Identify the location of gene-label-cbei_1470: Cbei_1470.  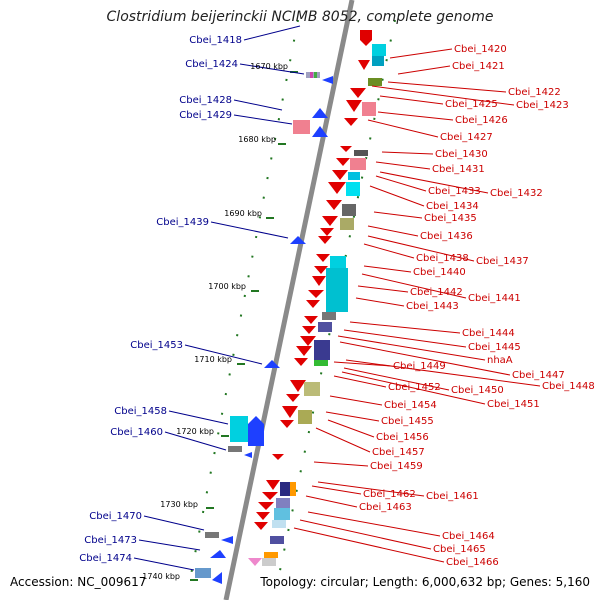
(115, 516).